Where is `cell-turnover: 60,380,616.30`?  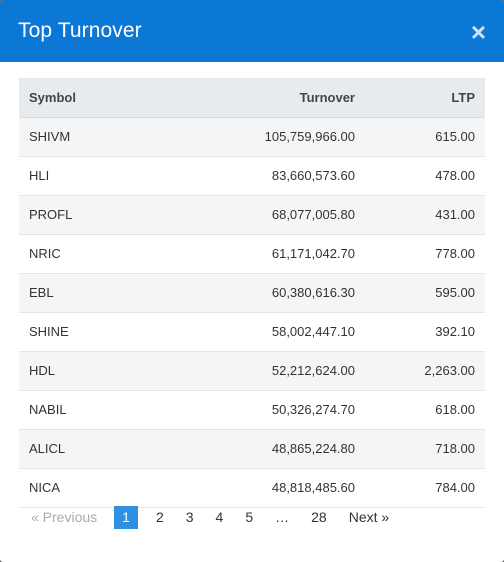 cell-turnover: 60,380,616.30 is located at coordinates (252, 293).